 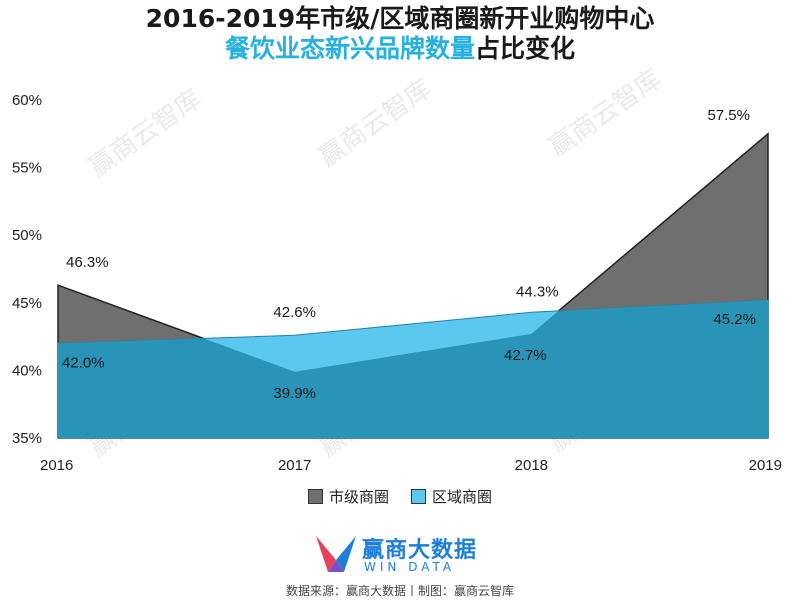 What do you see at coordinates (336, 554) in the screenshot?
I see `logo-mark-icon` at bounding box center [336, 554].